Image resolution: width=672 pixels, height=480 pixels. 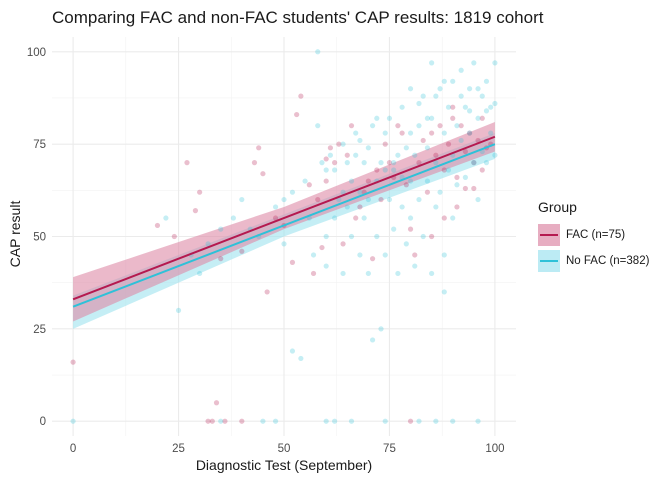 I want to click on legend-label-no-fac: No FAC (n=382), so click(x=608, y=261).